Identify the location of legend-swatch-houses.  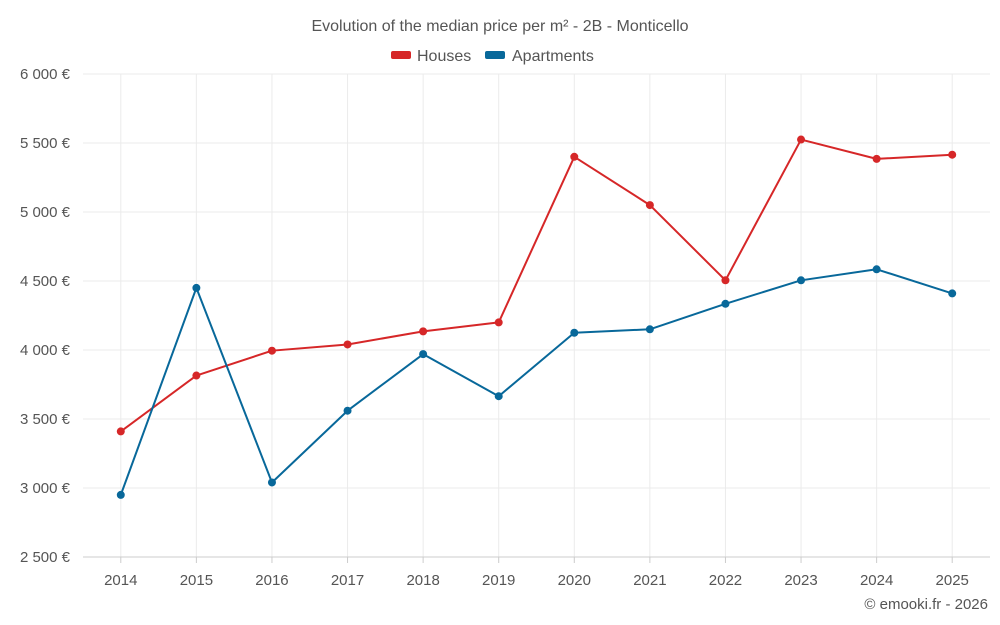
(401, 55).